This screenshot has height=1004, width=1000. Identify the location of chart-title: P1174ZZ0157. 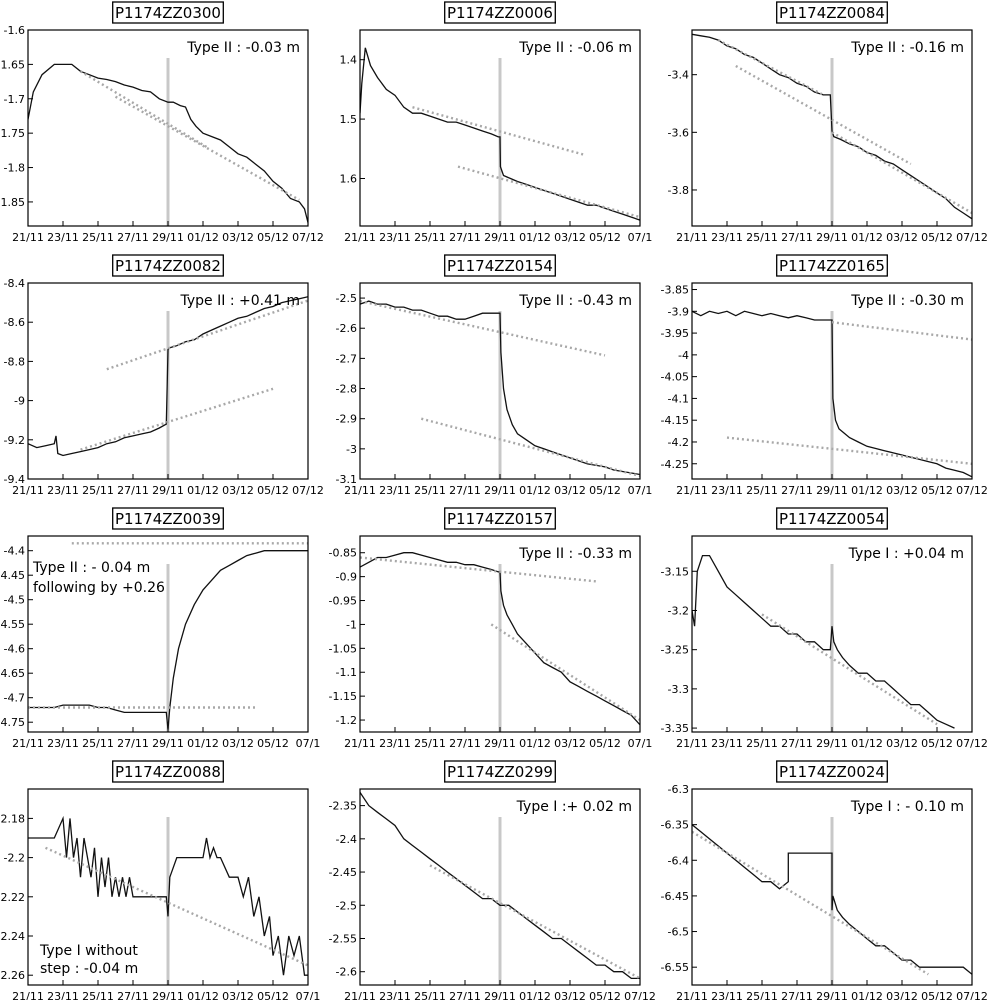
(500, 519).